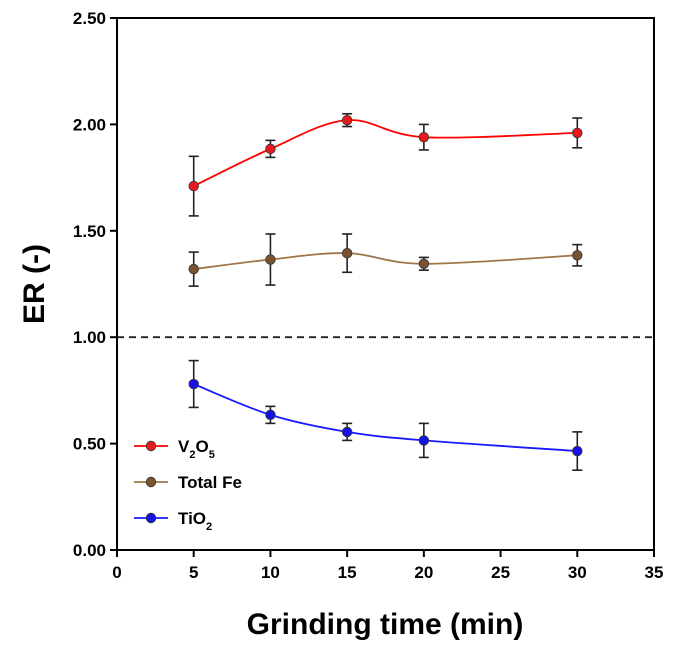 The height and width of the screenshot is (648, 680). Describe the element at coordinates (89, 550) in the screenshot. I see `y-tick-label: 0.00` at that location.